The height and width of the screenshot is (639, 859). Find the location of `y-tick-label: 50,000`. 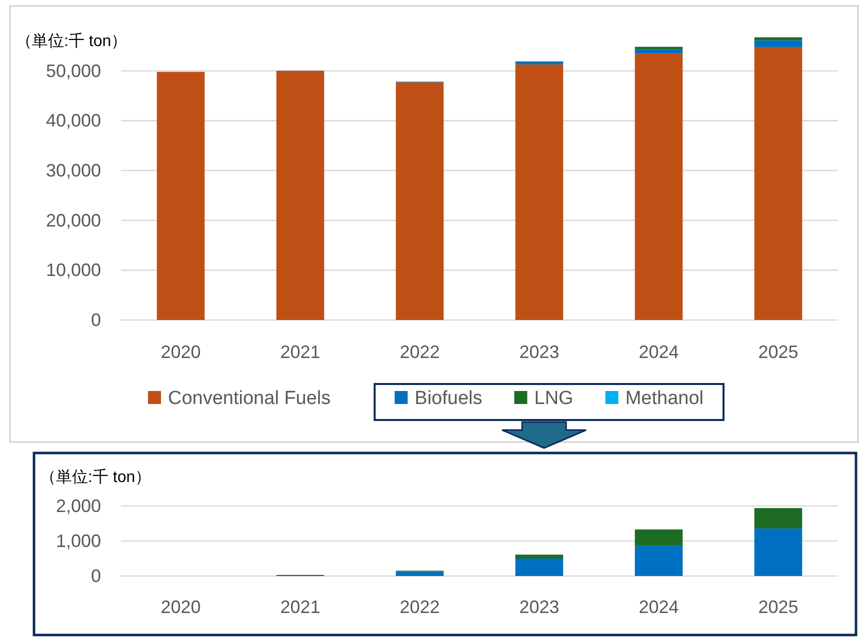

y-tick-label: 50,000 is located at coordinates (73, 70).